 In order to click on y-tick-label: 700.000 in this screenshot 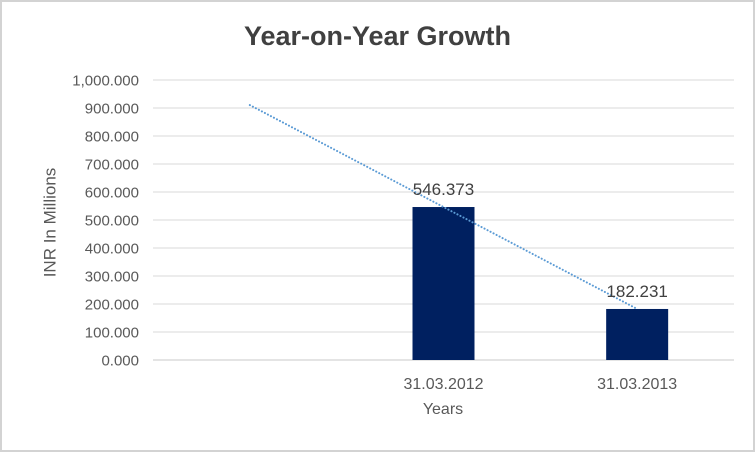, I will do `click(112, 165)`.